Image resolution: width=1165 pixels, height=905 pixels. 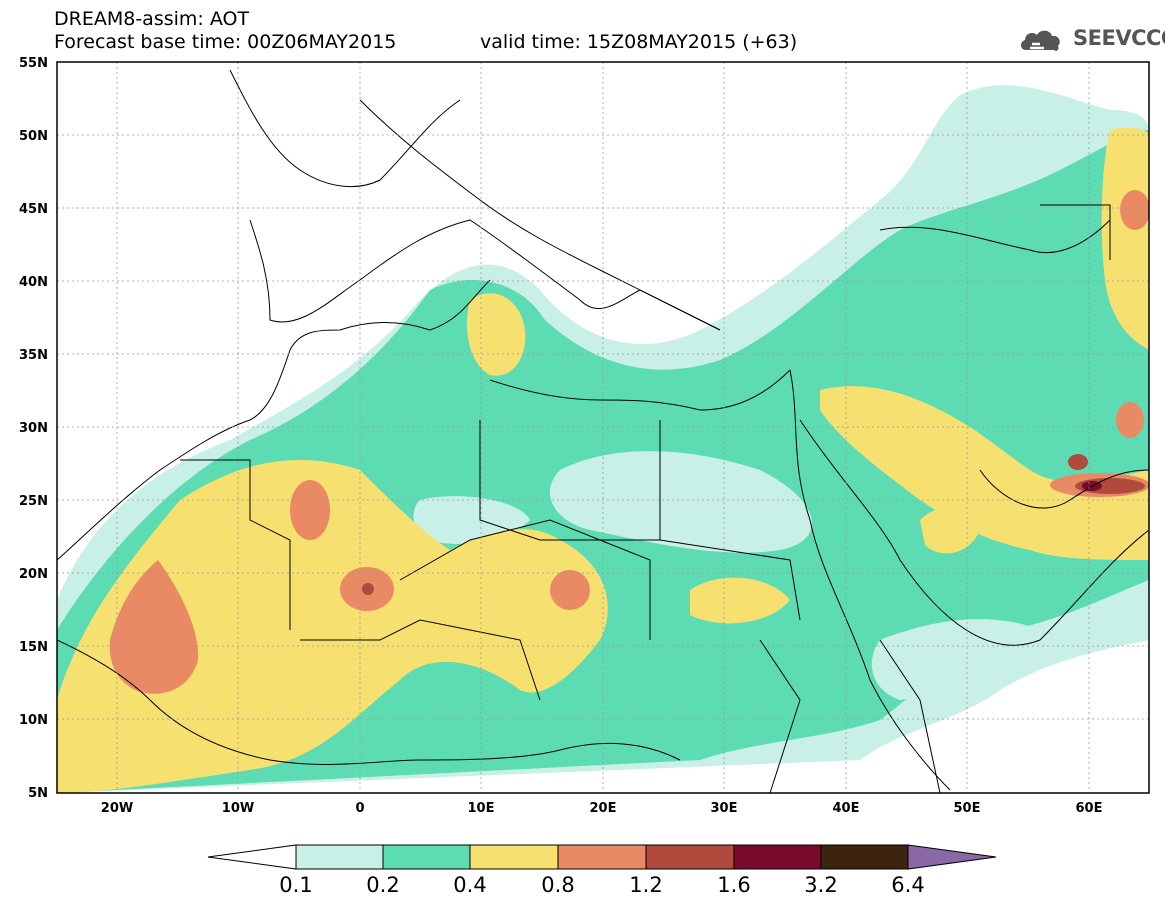 I want to click on chart-title: DREAM8-assim: AOT, so click(x=152, y=19).